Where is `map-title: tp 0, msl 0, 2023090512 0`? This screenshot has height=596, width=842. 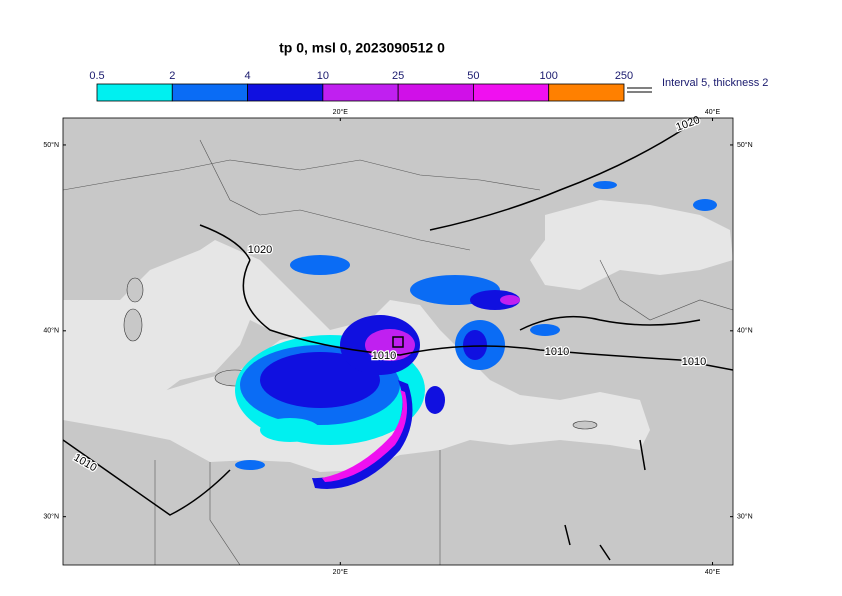
map-title: tp 0, msl 0, 2023090512 0 is located at coordinates (362, 48).